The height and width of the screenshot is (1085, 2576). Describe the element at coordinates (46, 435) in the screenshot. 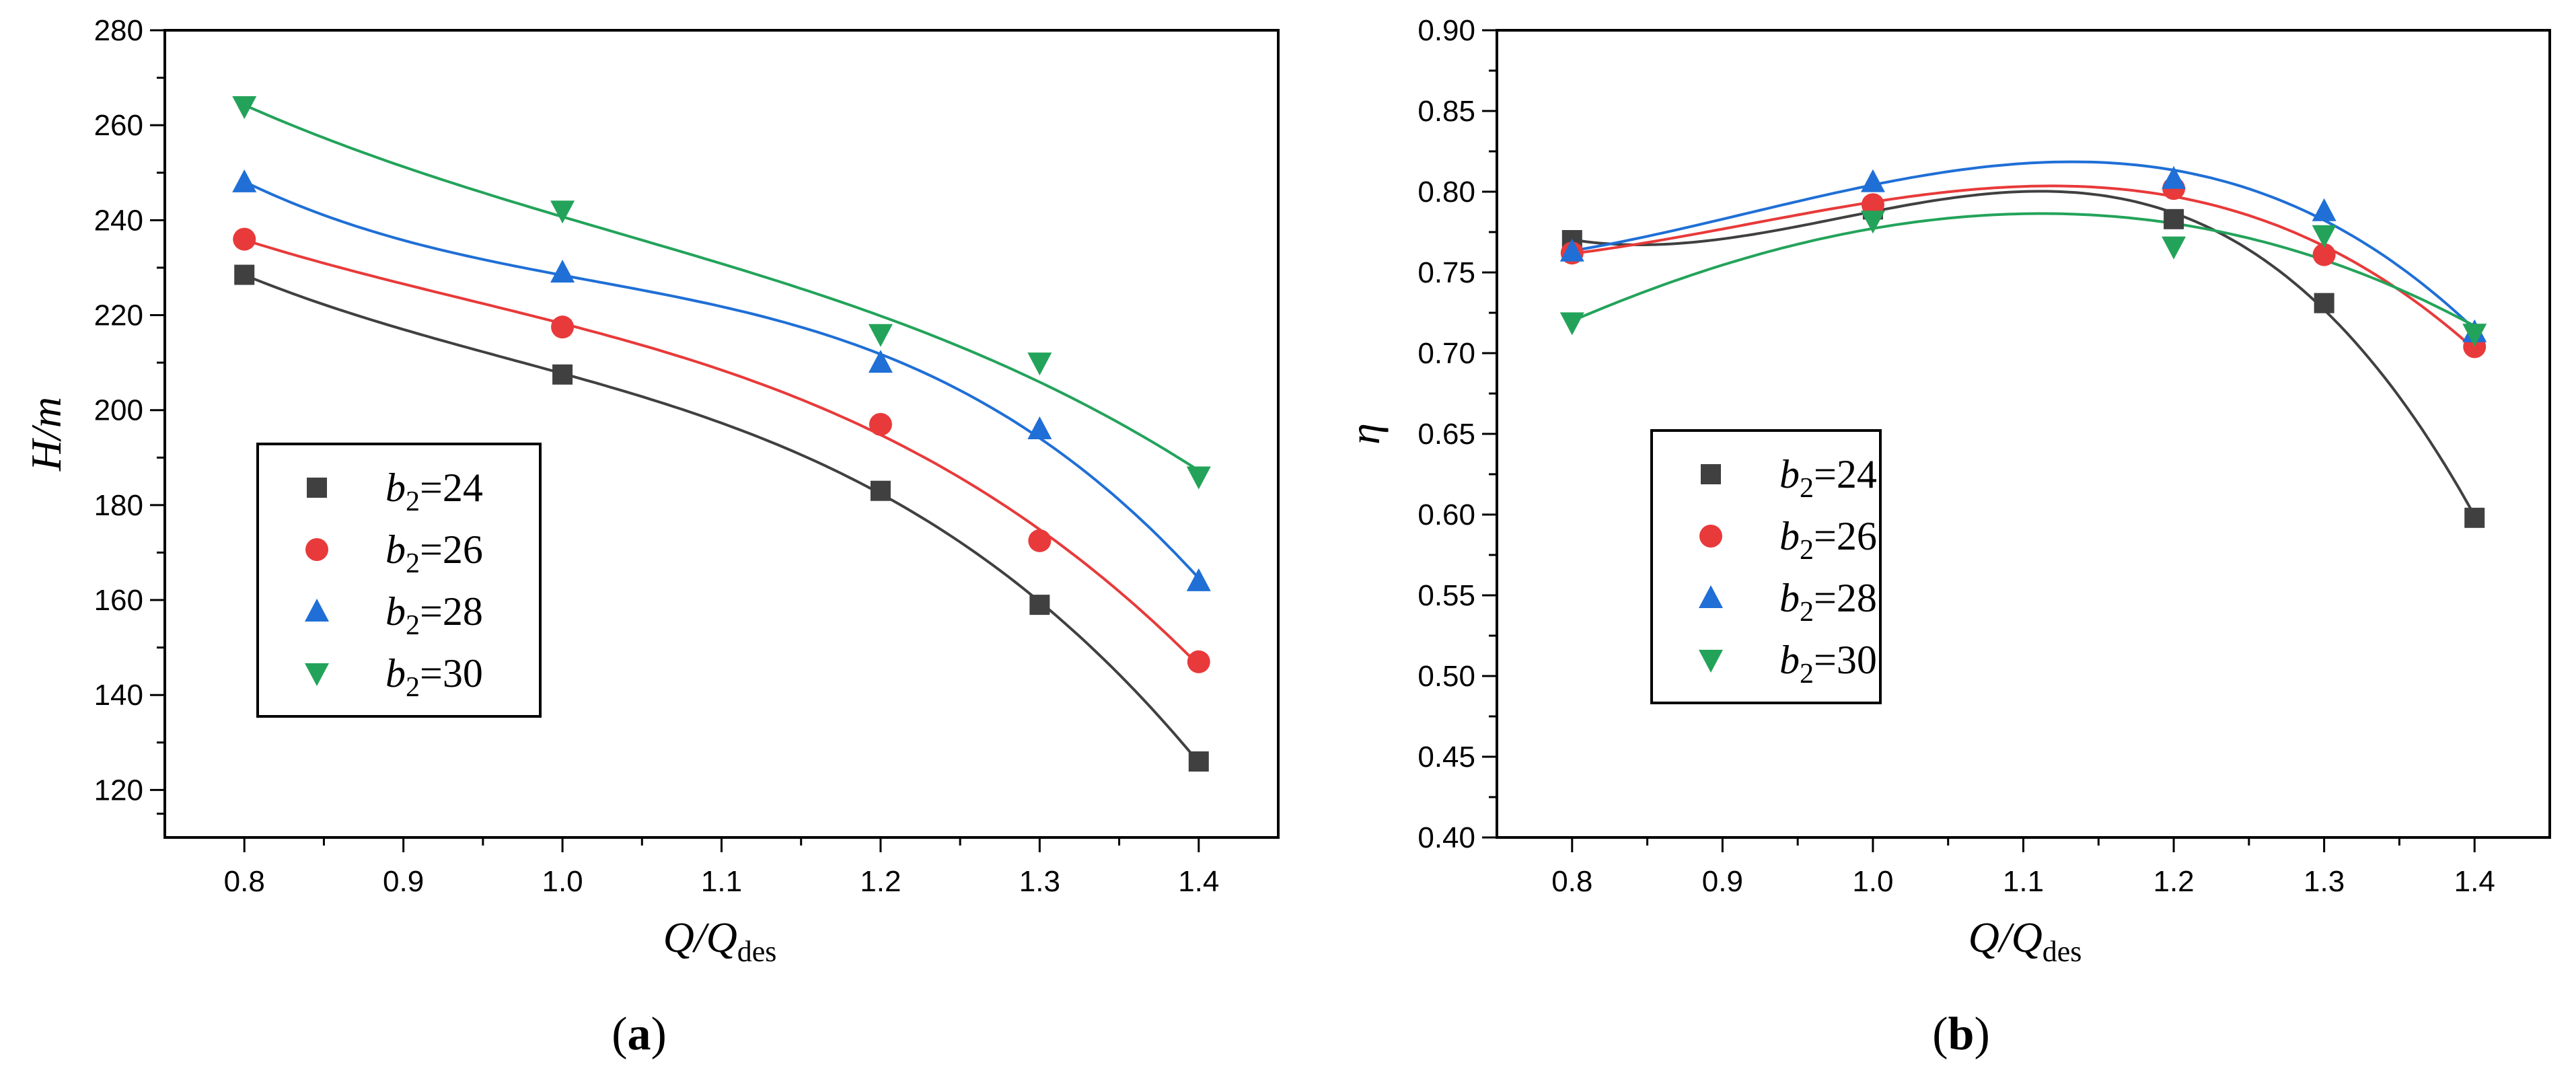

I see `y-axis-title: H/m` at that location.